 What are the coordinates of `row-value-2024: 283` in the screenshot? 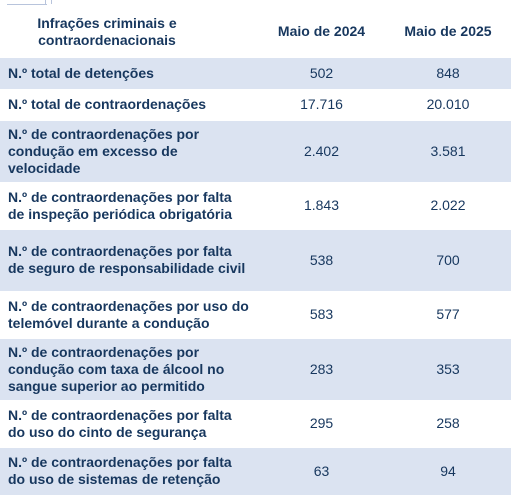 It's located at (321, 369).